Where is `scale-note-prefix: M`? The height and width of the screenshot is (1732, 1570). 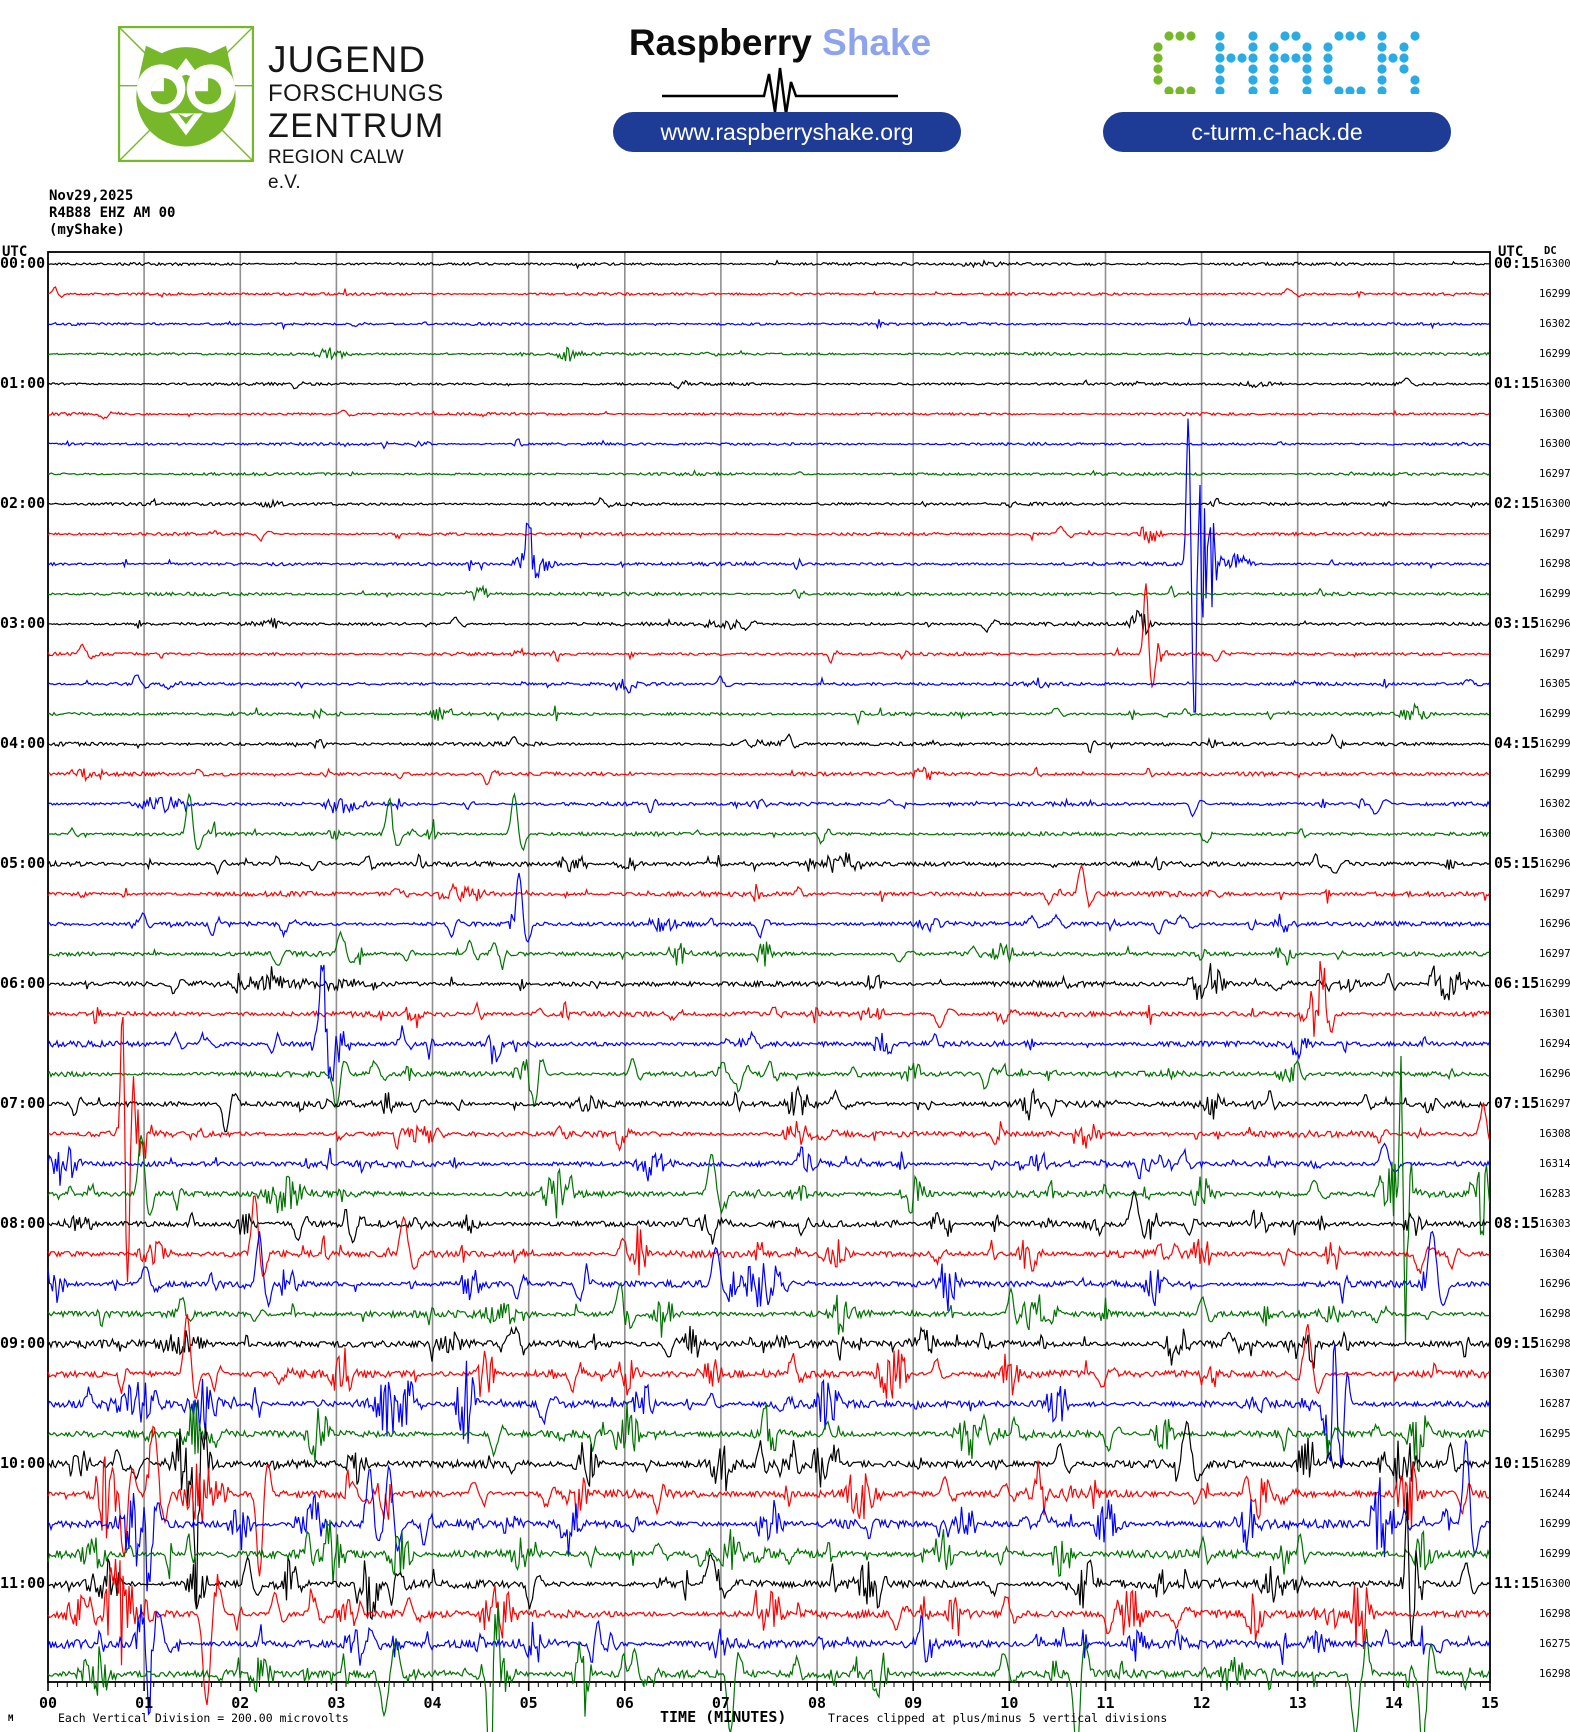 scale-note-prefix: M is located at coordinates (11, 1719).